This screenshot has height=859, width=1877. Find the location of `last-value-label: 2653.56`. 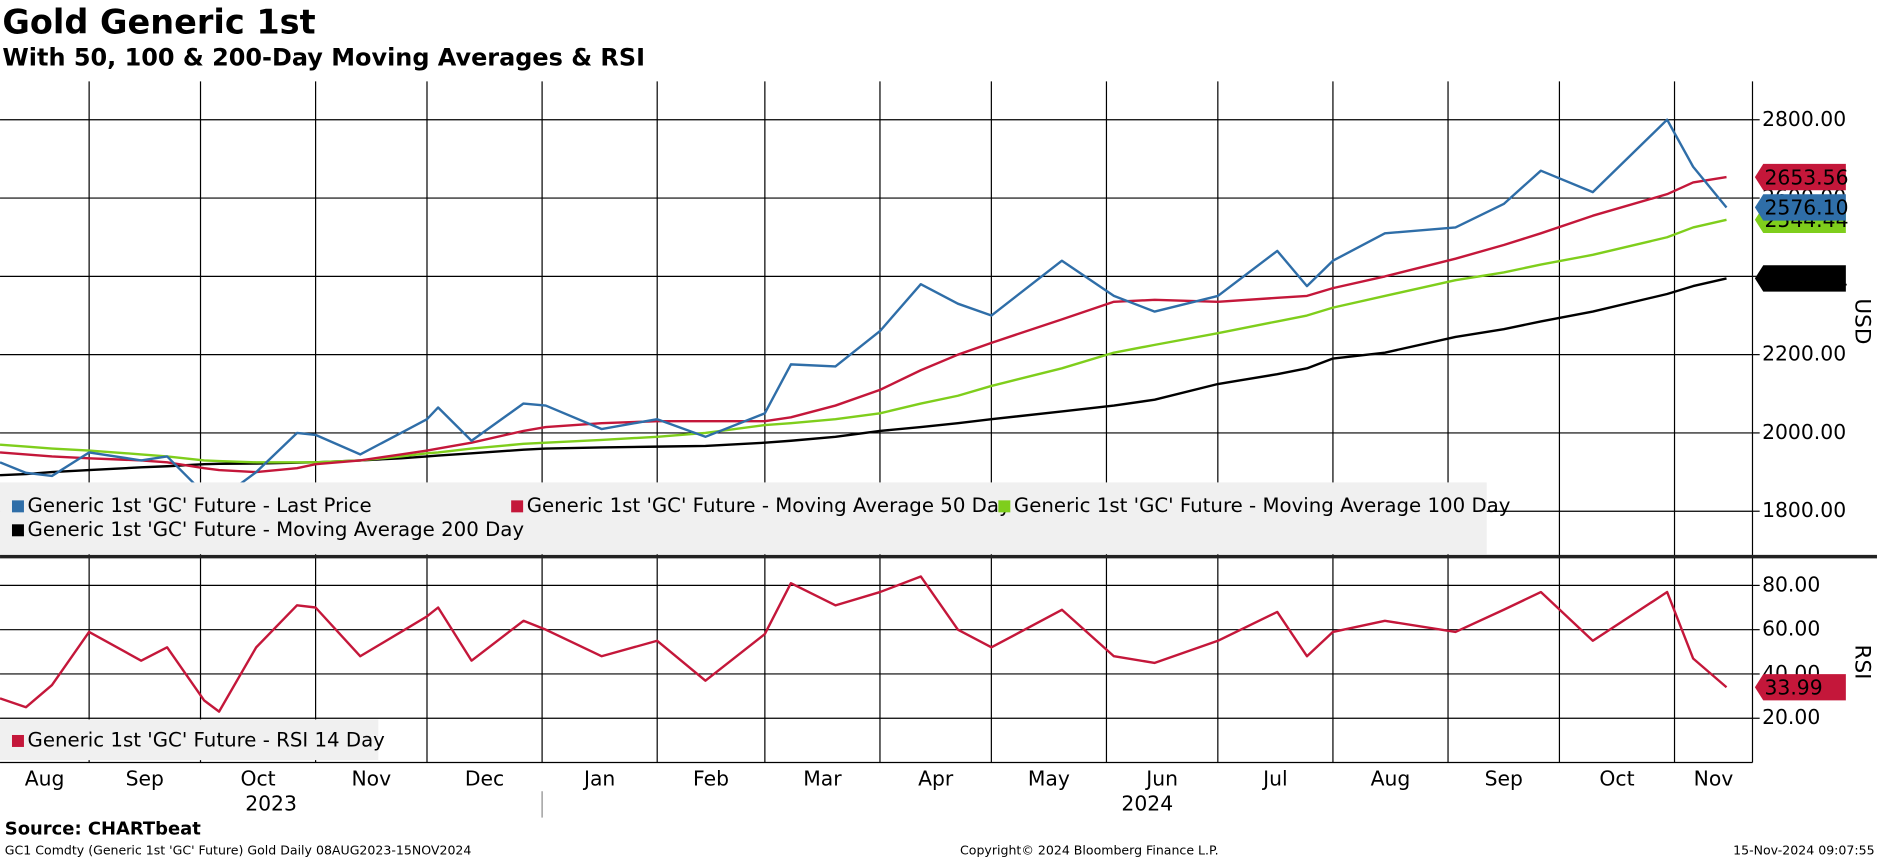

last-value-label: 2653.56 is located at coordinates (1806, 177).